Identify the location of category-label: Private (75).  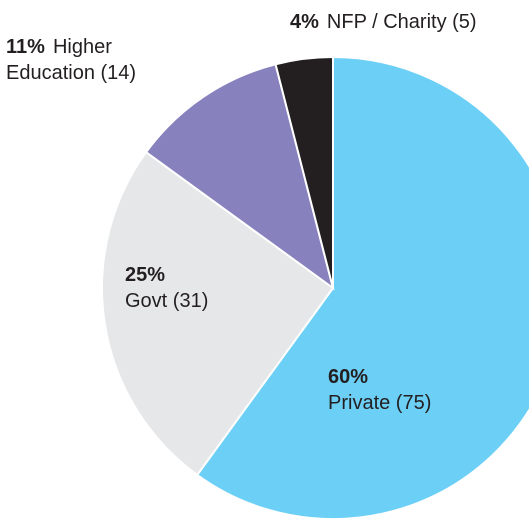
(380, 403).